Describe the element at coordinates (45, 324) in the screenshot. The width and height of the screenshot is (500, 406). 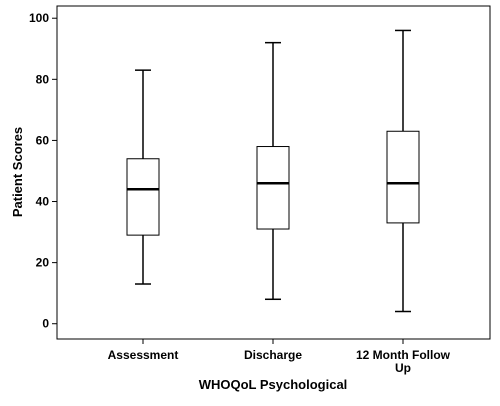
I see `y-tick-label: 0` at that location.